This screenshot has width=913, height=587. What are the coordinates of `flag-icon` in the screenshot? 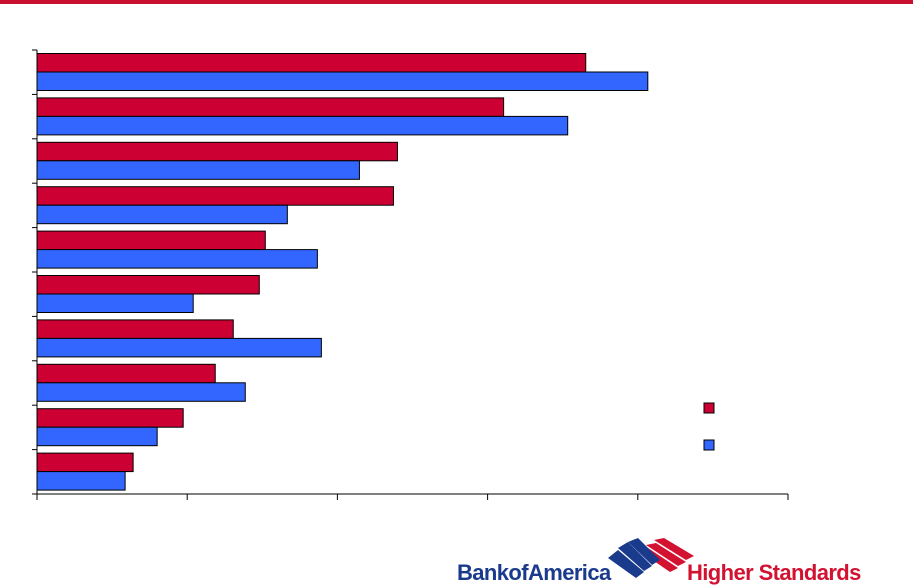 It's located at (651, 558).